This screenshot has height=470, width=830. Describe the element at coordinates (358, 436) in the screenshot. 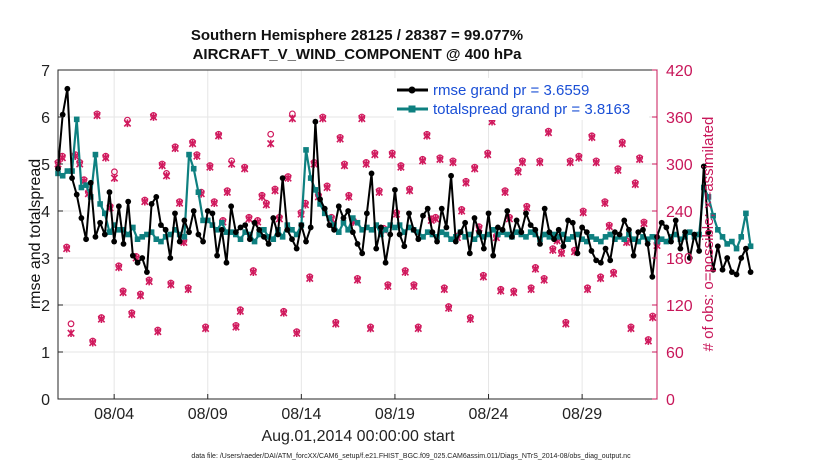

I see `x-axis-label: Aug.01,2014 00:00:00 start` at that location.